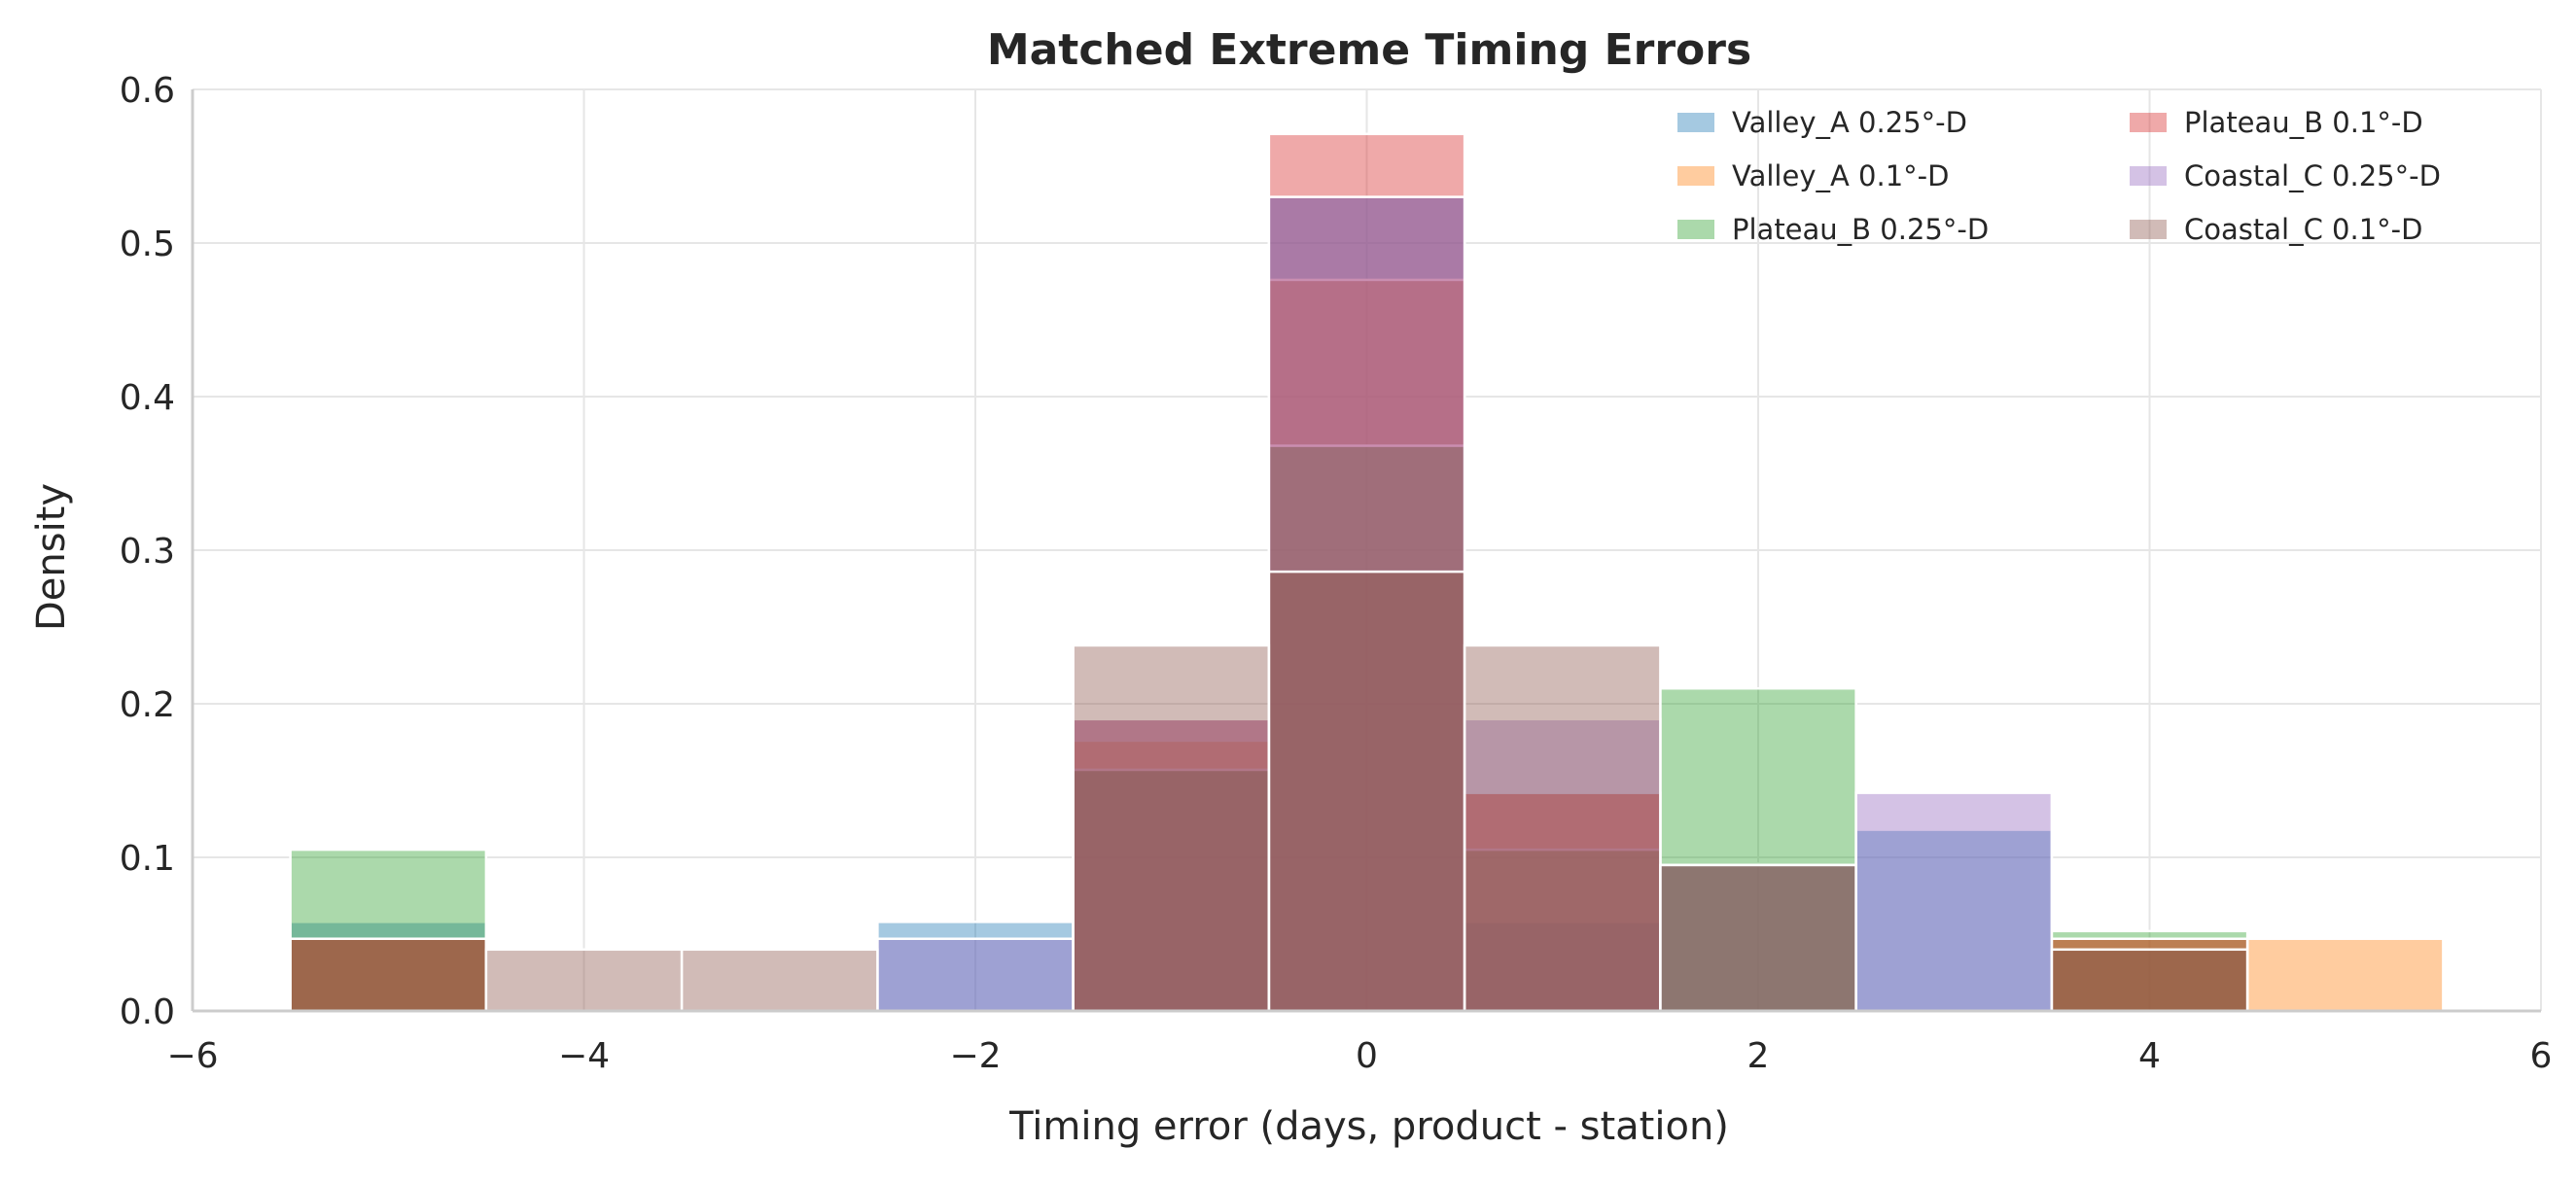 This screenshot has height=1183, width=2576. I want to click on legend-item: Plateau_B 0.25°-D, so click(1833, 229).